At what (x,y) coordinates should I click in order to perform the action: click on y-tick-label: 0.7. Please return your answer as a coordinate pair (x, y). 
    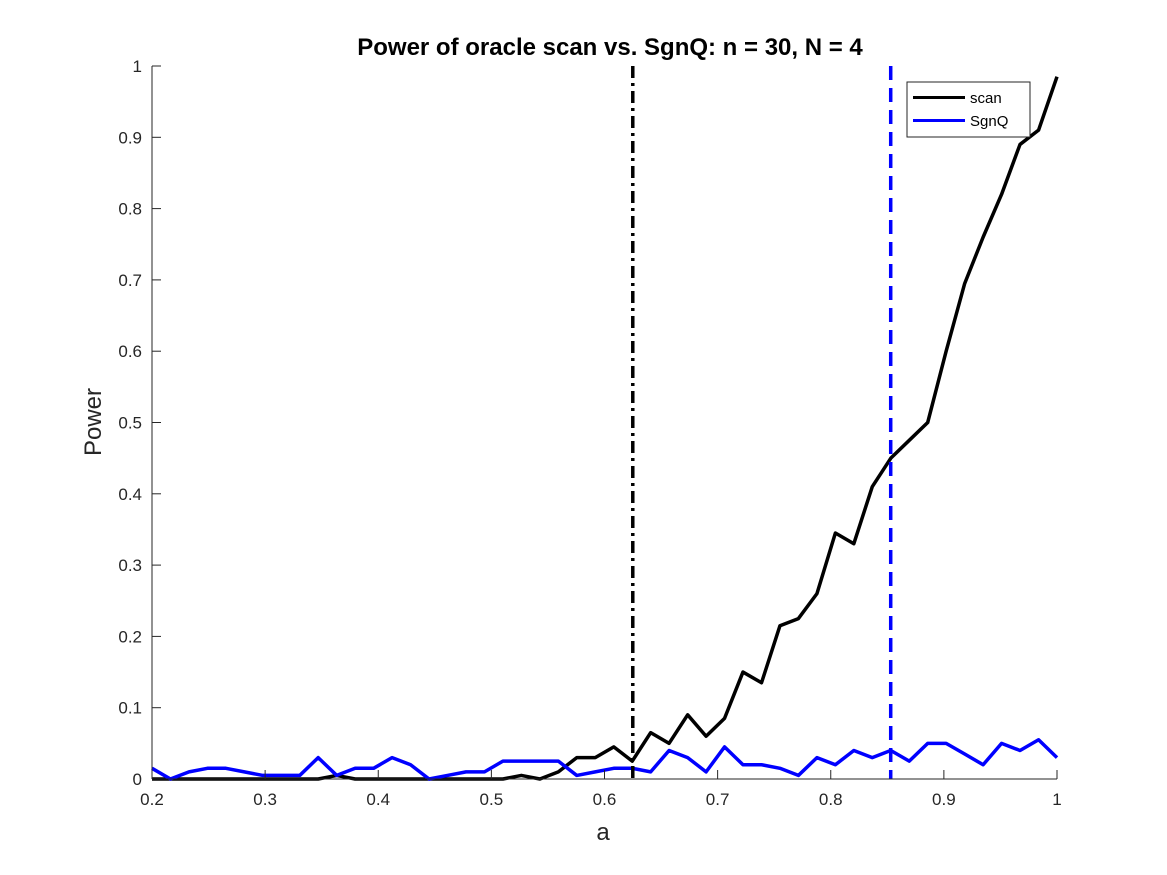
    Looking at the image, I should click on (130, 280).